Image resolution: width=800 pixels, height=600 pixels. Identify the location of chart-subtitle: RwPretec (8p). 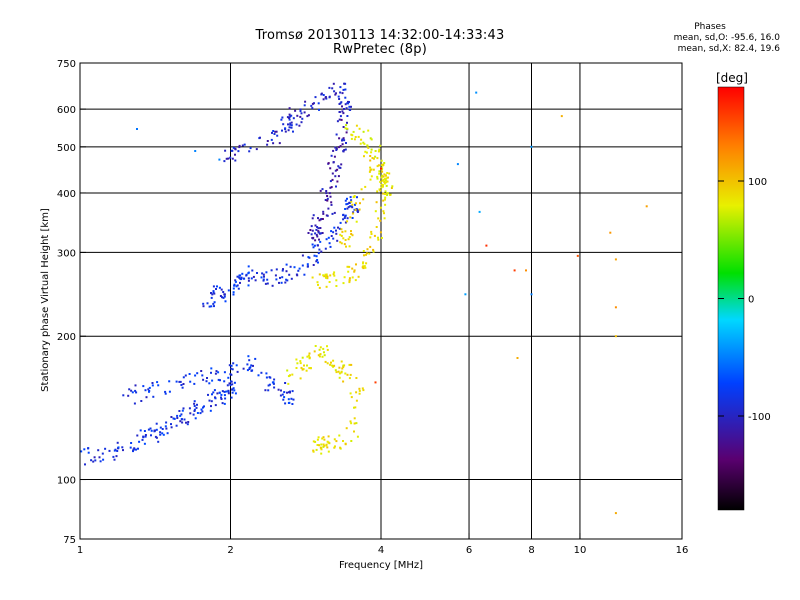
(380, 49).